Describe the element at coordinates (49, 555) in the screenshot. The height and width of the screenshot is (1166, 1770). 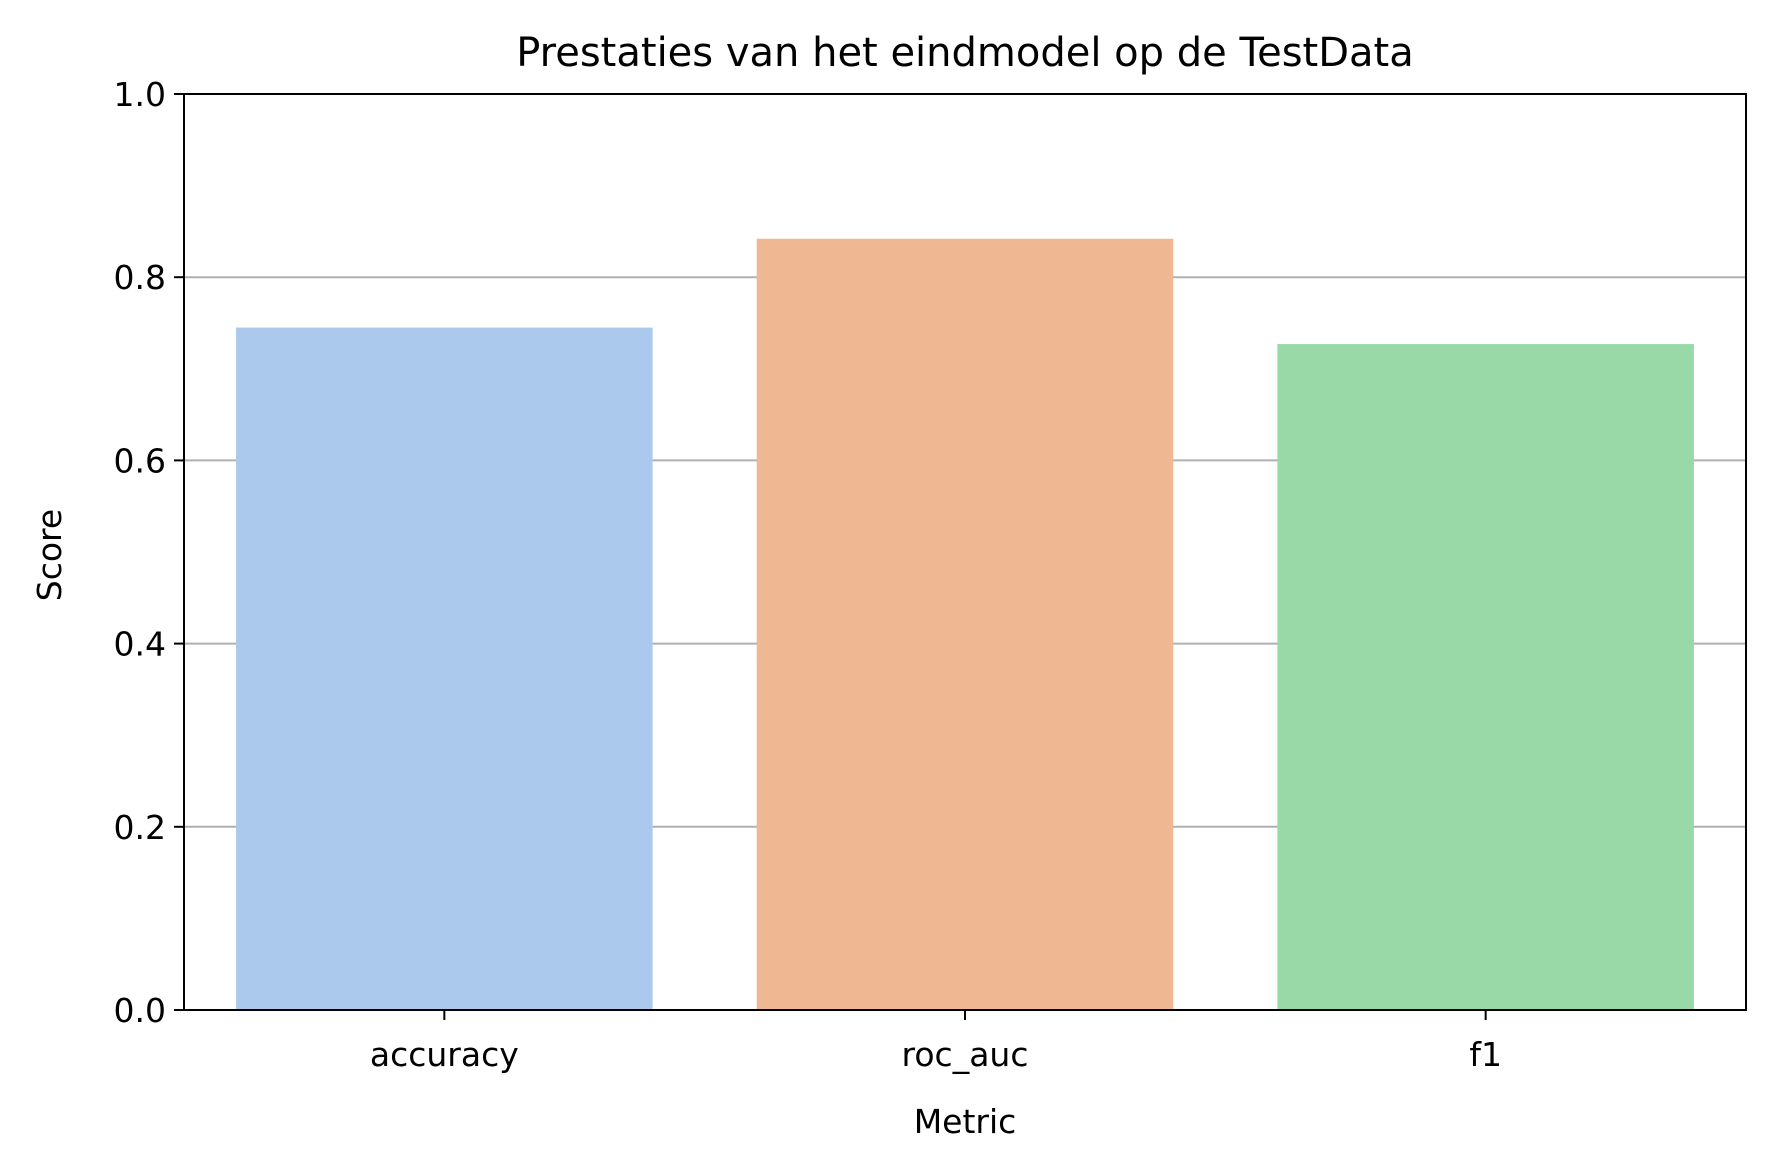
I see `y-axis-label: Score` at that location.